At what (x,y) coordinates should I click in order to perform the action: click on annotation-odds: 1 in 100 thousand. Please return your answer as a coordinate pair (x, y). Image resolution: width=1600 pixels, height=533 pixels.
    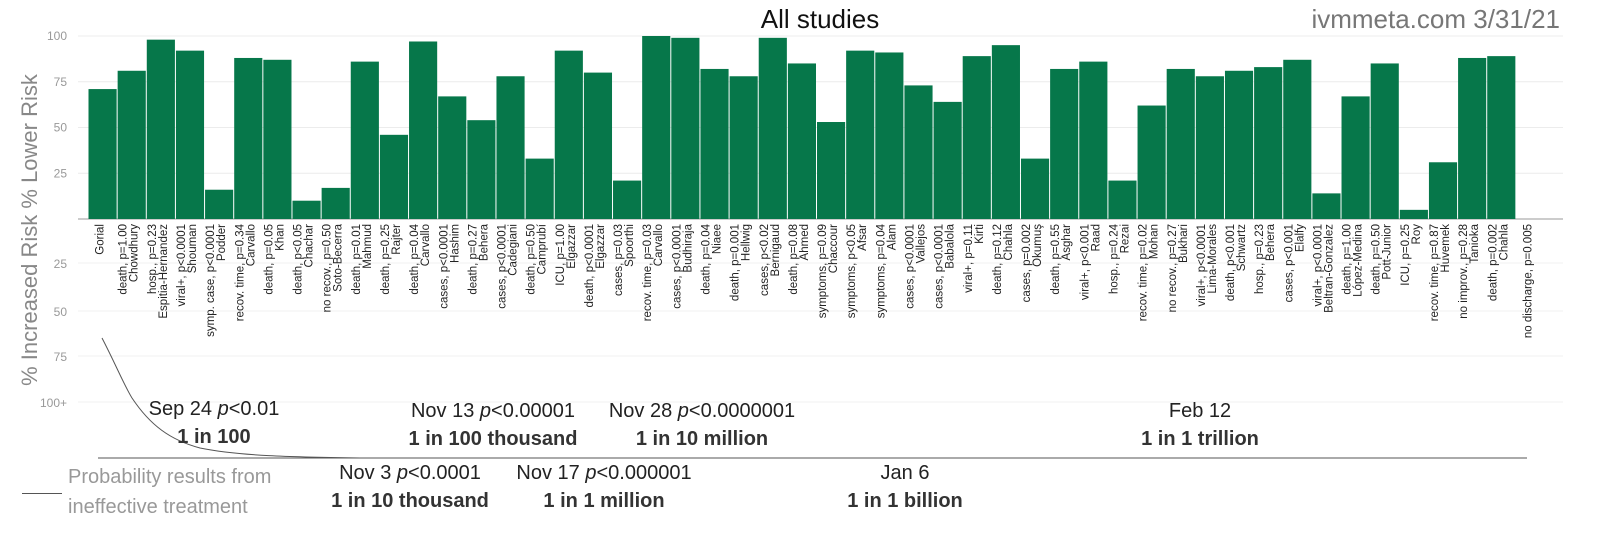
    Looking at the image, I should click on (493, 439).